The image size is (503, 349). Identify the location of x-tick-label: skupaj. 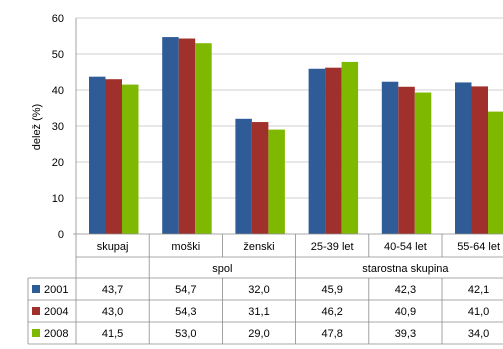
(113, 247).